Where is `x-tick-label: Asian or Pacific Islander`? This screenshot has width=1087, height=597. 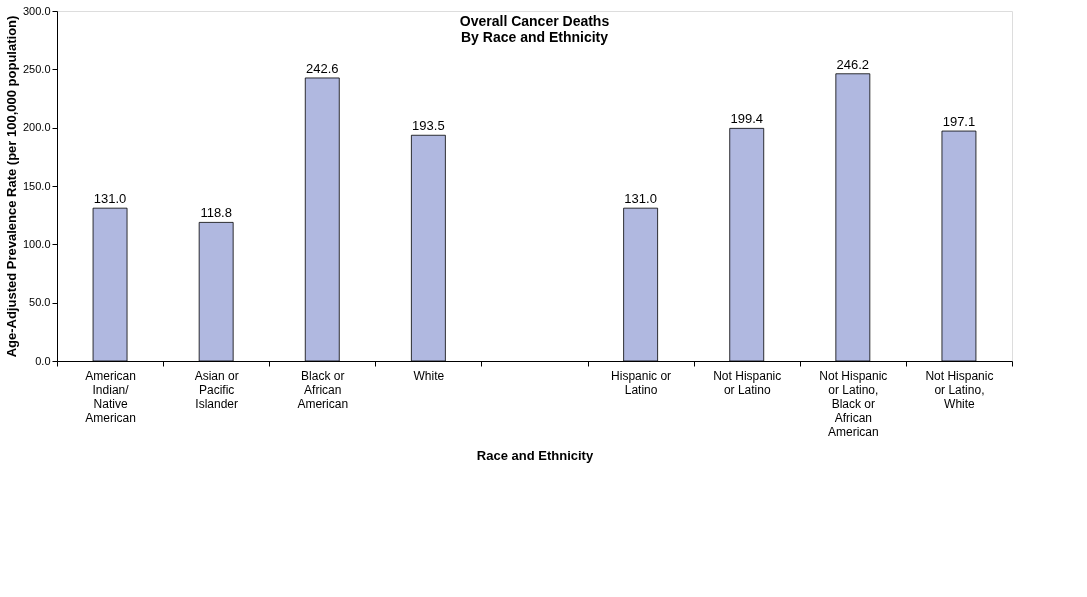 x-tick-label: Asian or Pacific Islander is located at coordinates (216, 389).